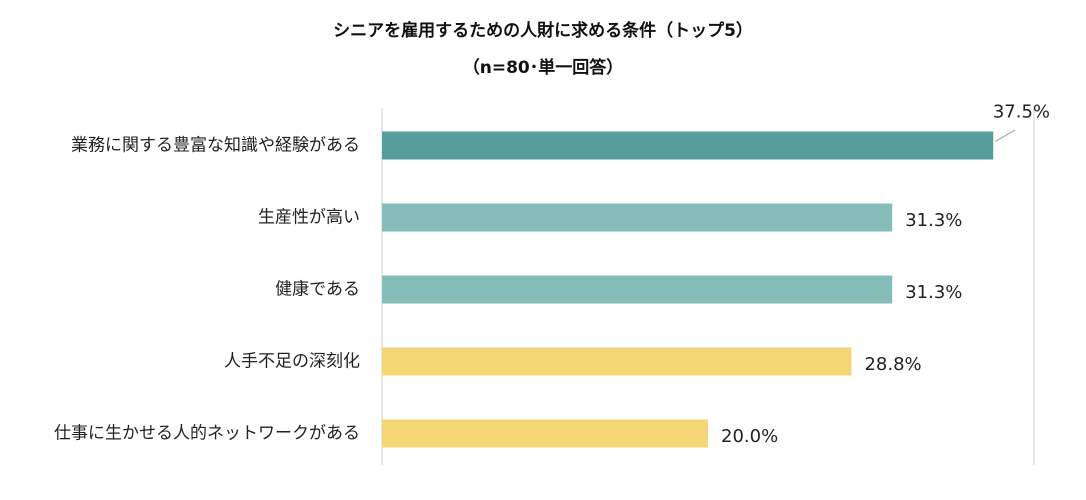 This screenshot has width=1086, height=500. Describe the element at coordinates (317, 290) in the screenshot. I see `category-label: 健康である` at that location.